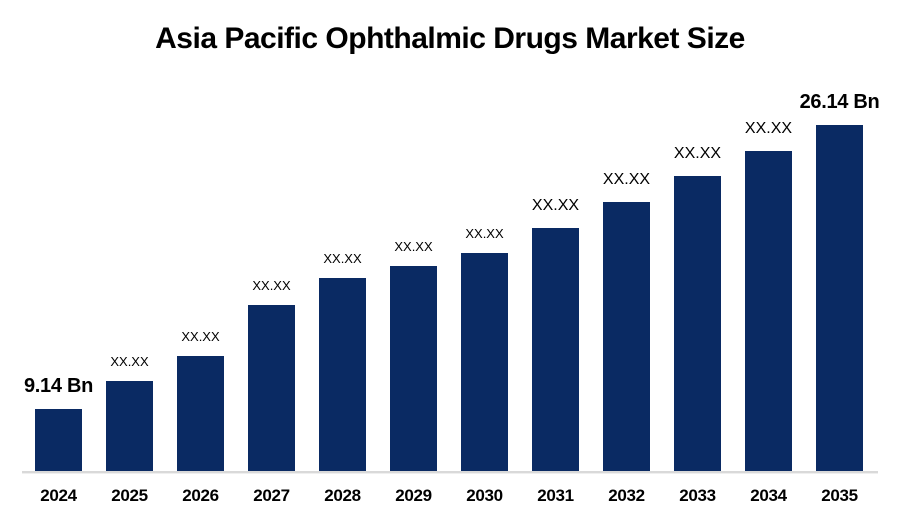 This screenshot has width=900, height=525. I want to click on bar-column: XX.XX 2028, so click(342, 378).